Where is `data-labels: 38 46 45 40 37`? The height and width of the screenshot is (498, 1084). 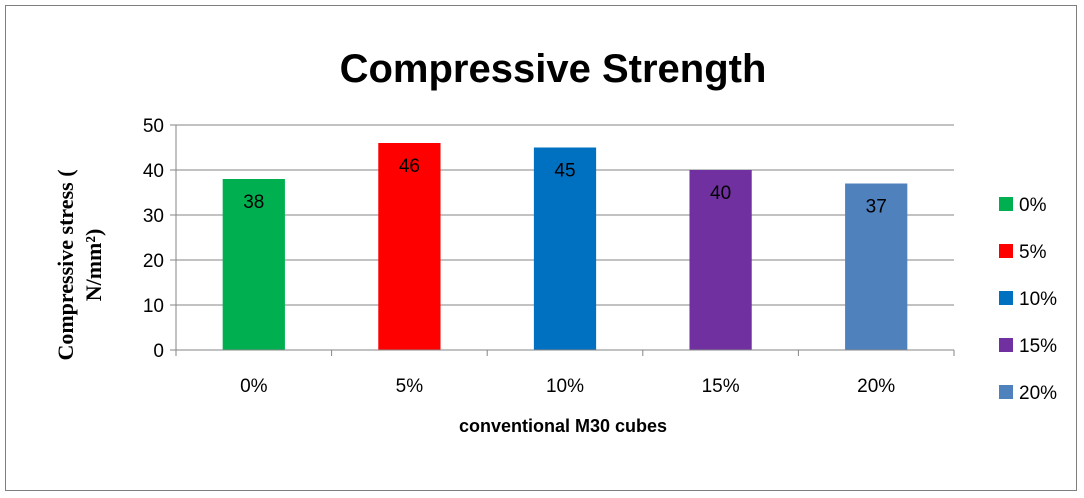
data-labels: 38 46 45 40 37 is located at coordinates (565, 187).